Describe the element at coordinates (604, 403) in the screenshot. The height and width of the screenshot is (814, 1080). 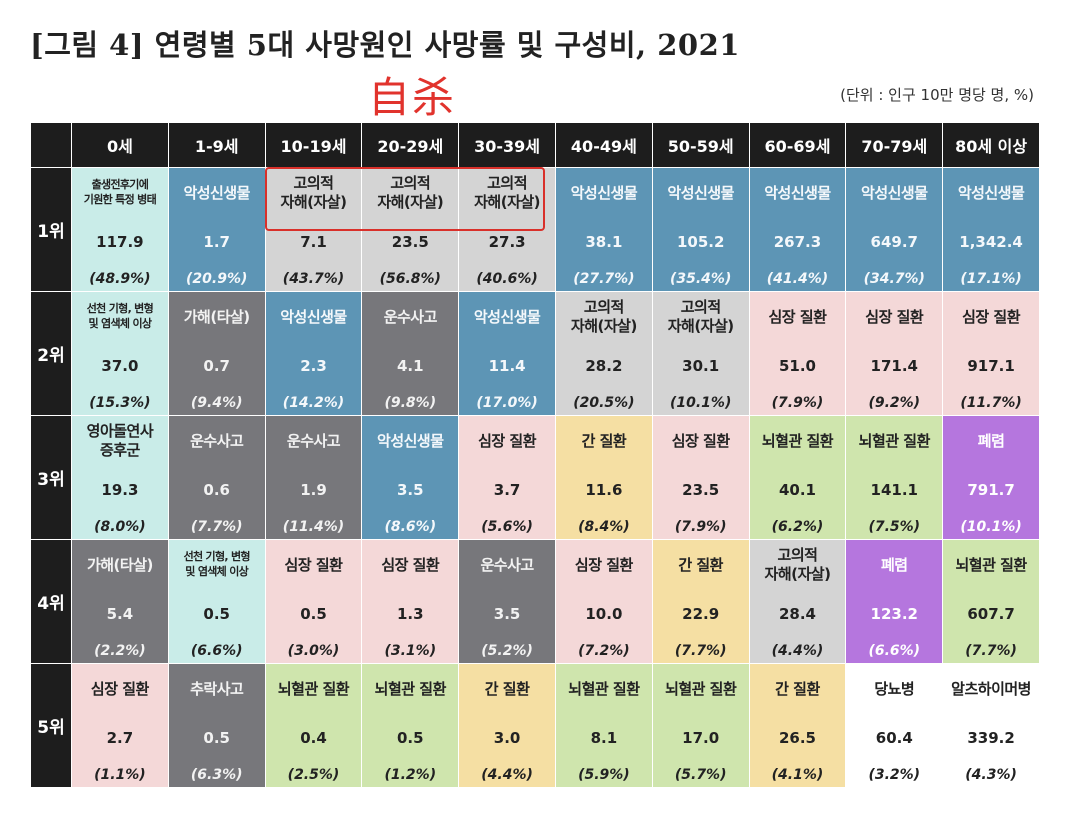
I see `share-percent: (20.5%)` at that location.